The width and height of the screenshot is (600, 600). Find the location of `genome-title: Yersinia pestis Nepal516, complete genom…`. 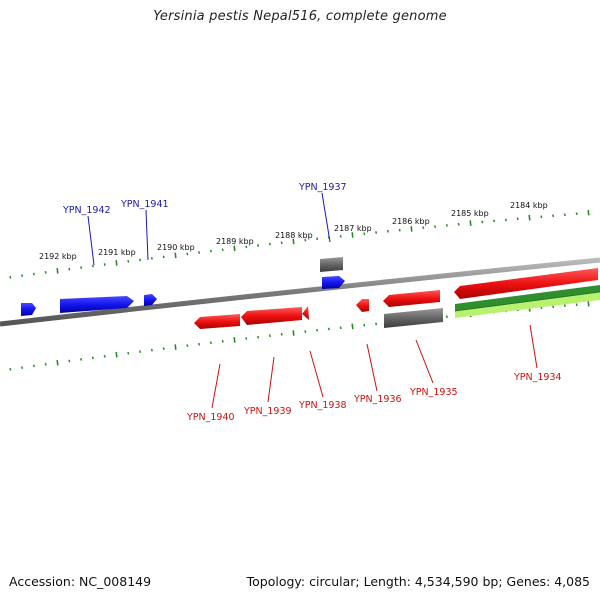

genome-title: Yersinia pestis Nepal516, complete genom… is located at coordinates (300, 16).